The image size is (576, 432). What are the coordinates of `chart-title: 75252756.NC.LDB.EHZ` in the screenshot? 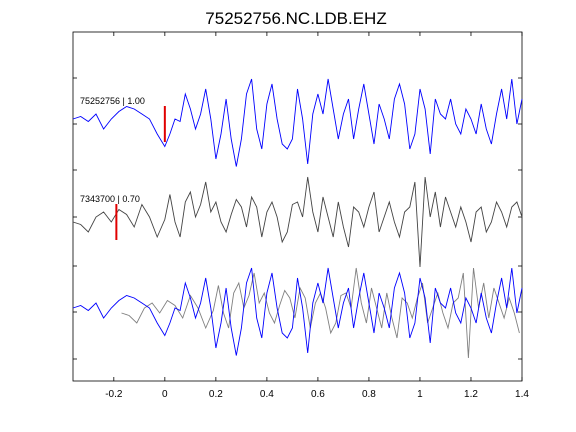 It's located at (295, 18).